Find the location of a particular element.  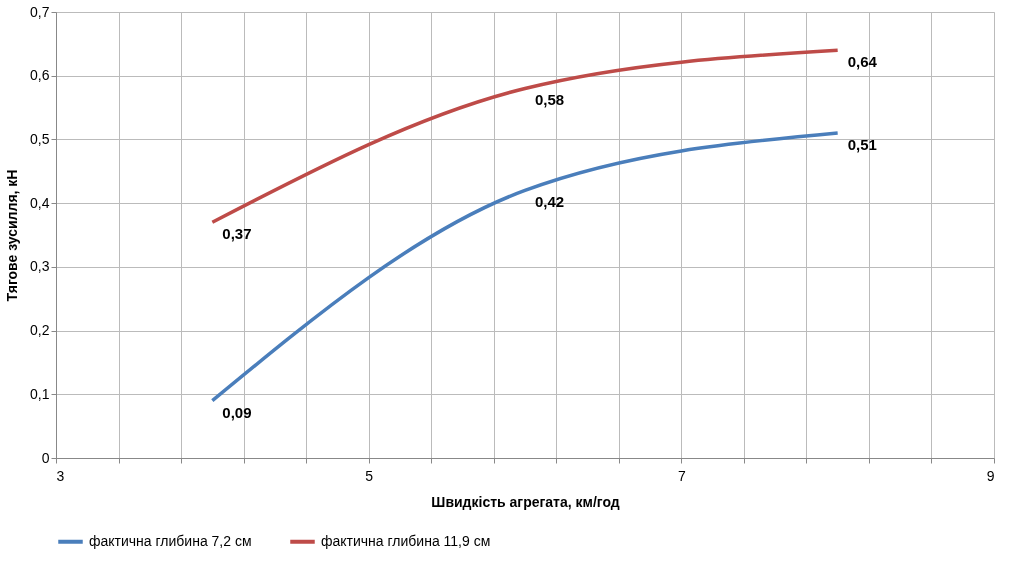

legend-label: фактична глибина 11,9 см is located at coordinates (406, 540).